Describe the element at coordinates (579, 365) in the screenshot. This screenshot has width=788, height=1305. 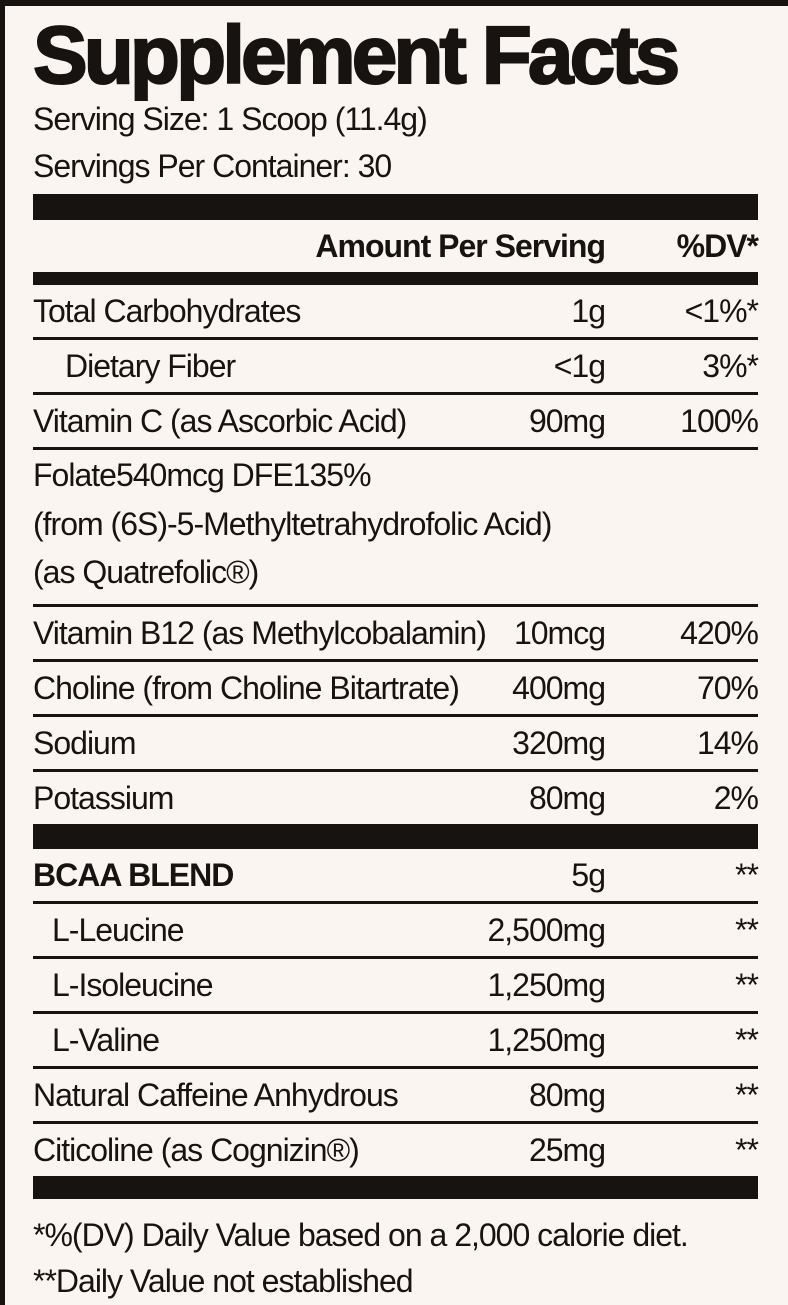
I see `row-amount: <1g` at that location.